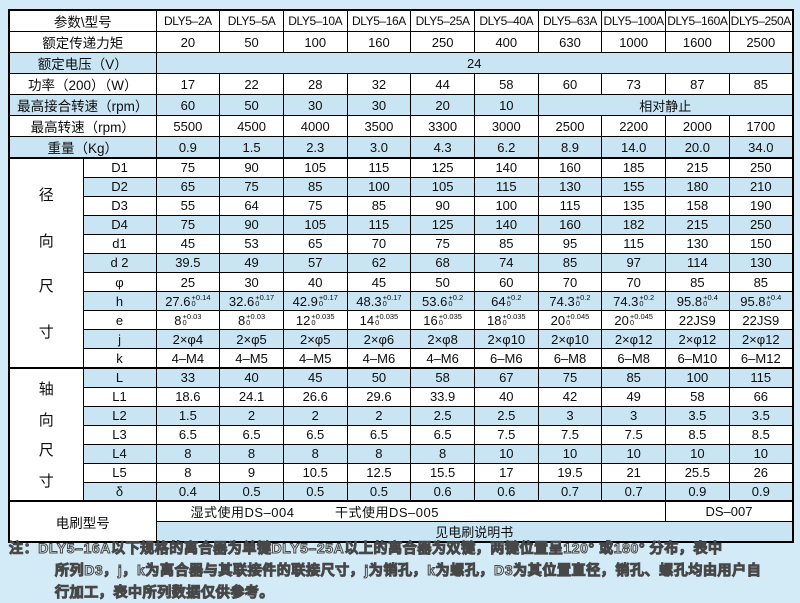 The width and height of the screenshot is (800, 603). I want to click on value-cell: 8 +0.03 0, so click(251, 320).